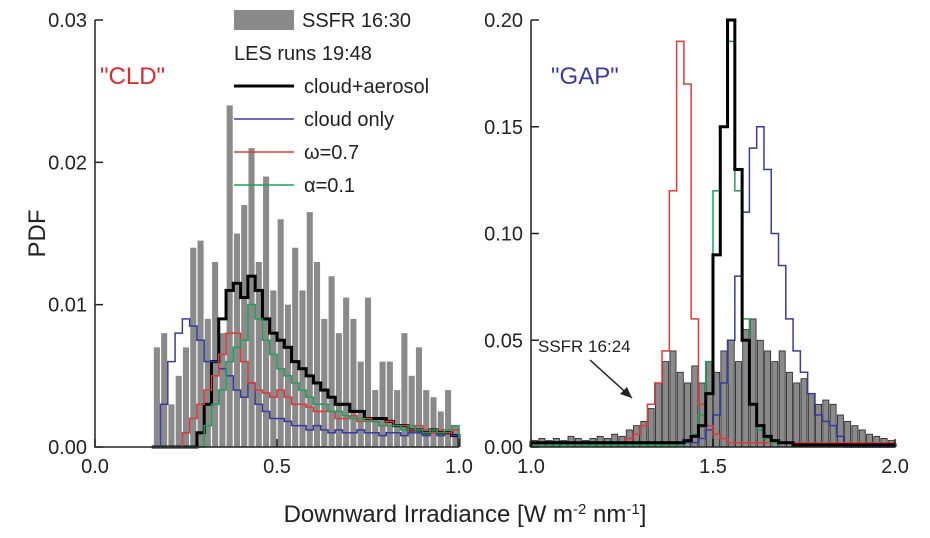 The height and width of the screenshot is (538, 930). Describe the element at coordinates (349, 120) in the screenshot. I see `legend-label: cloud only` at that location.